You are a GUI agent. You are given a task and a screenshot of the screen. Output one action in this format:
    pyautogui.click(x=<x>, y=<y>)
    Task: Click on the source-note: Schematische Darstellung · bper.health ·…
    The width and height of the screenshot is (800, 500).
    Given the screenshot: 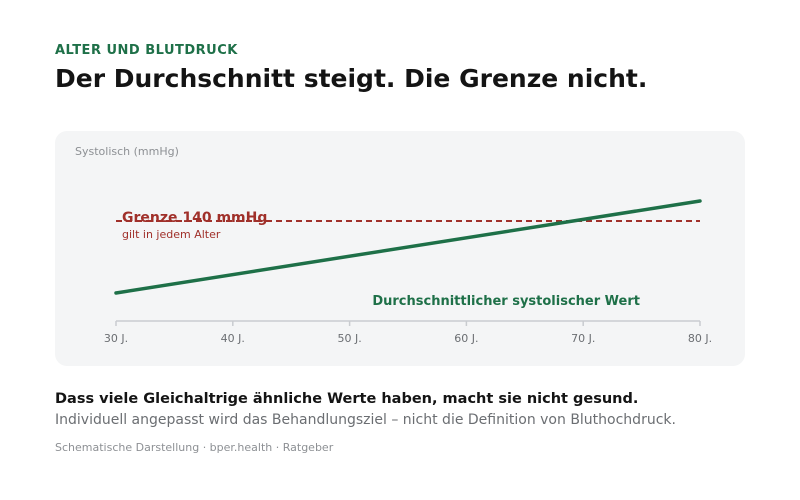 What is the action you would take?
    pyautogui.click(x=194, y=447)
    